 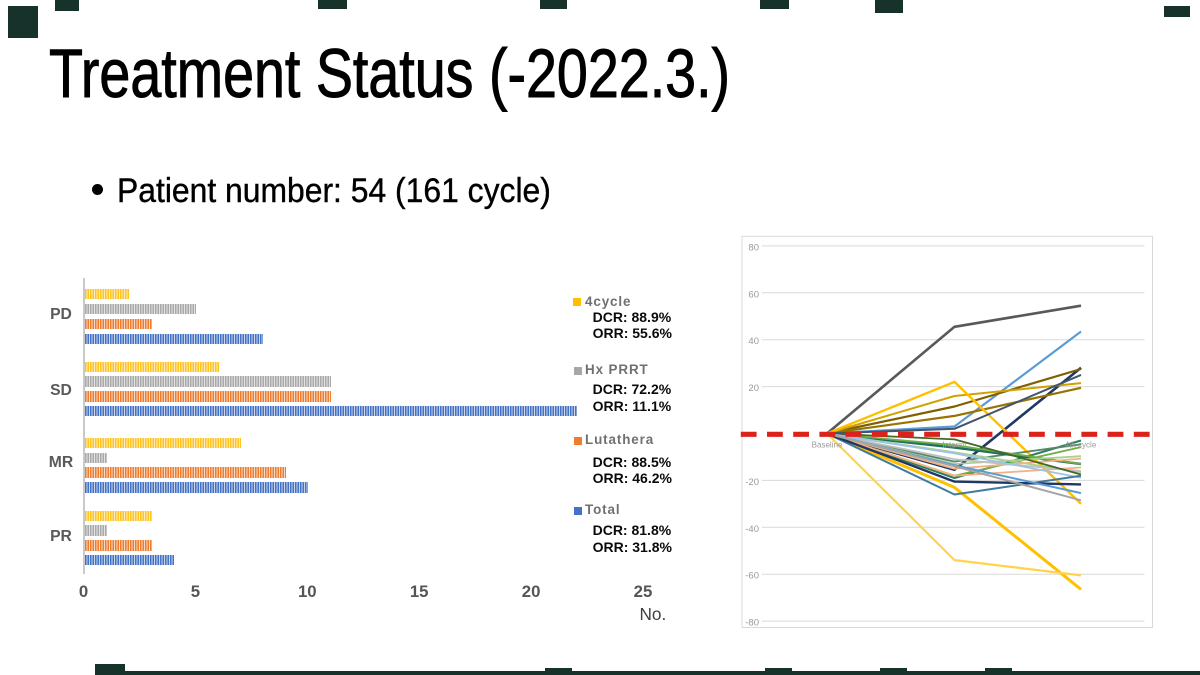 What do you see at coordinates (752, 623) in the screenshot?
I see `svg-text: -80` at bounding box center [752, 623].